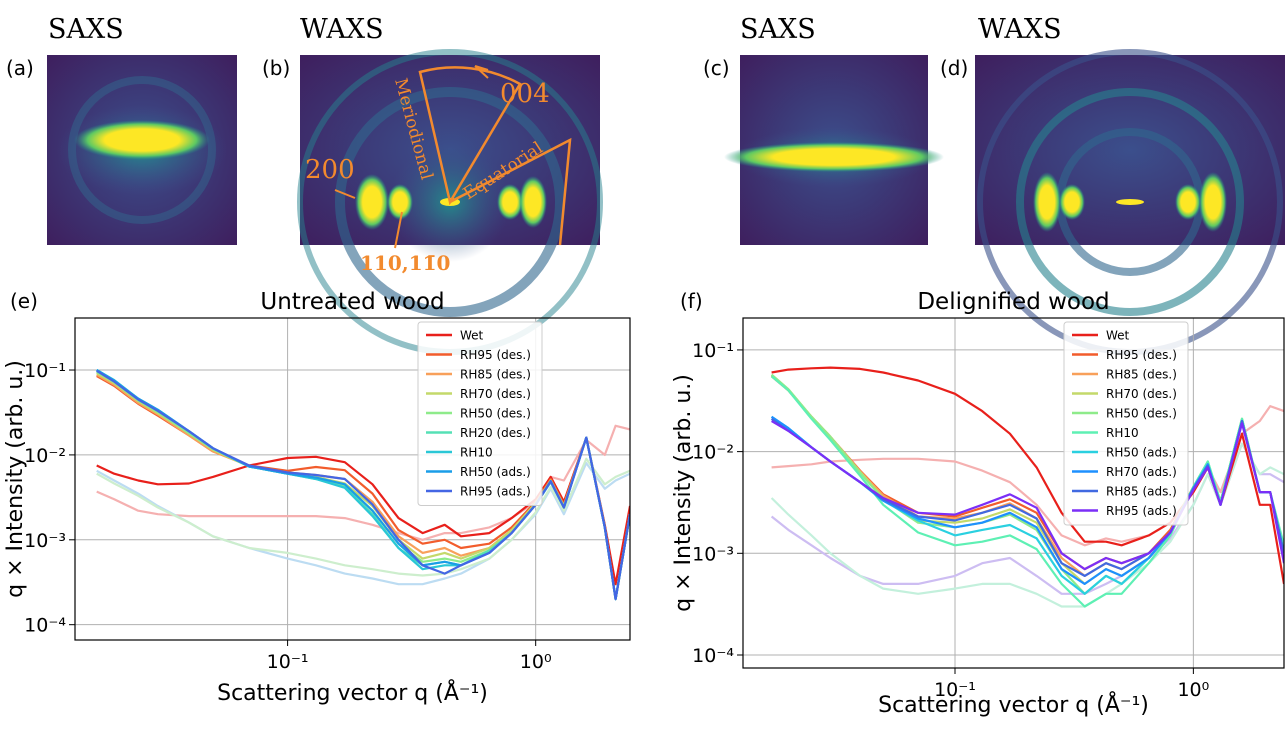 Image resolution: width=1288 pixels, height=731 pixels. Describe the element at coordinates (330, 170) in the screenshot. I see `annotation: 200` at that location.